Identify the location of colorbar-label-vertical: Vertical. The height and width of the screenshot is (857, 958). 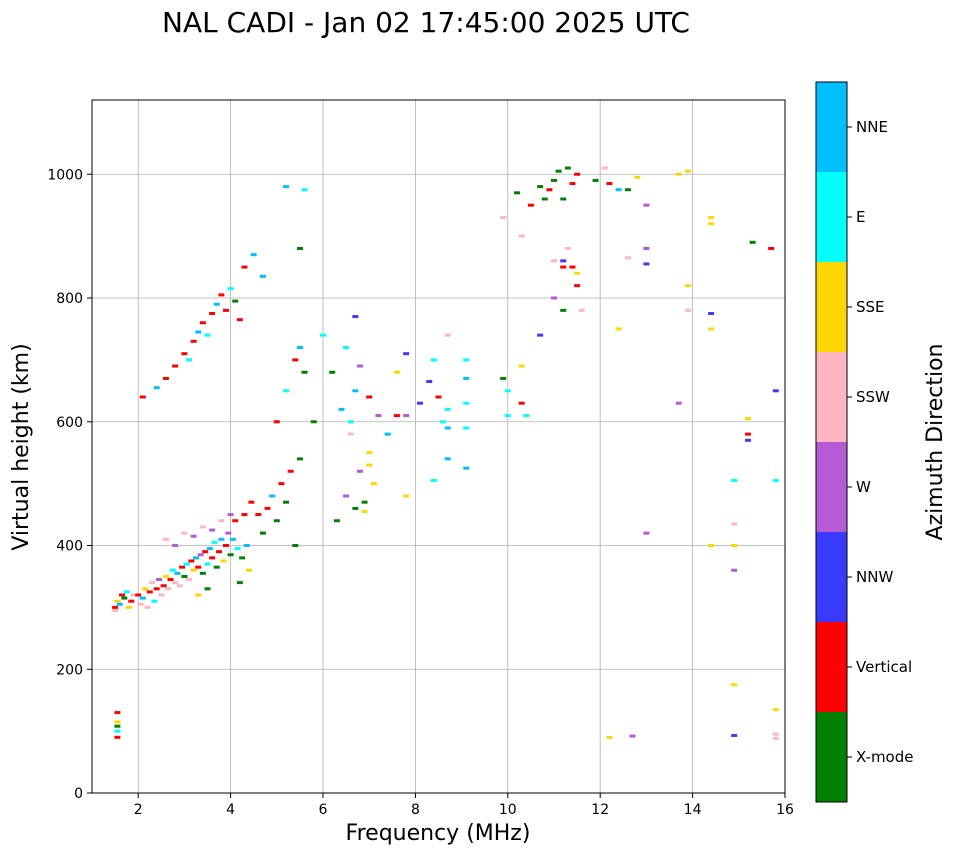
(884, 667).